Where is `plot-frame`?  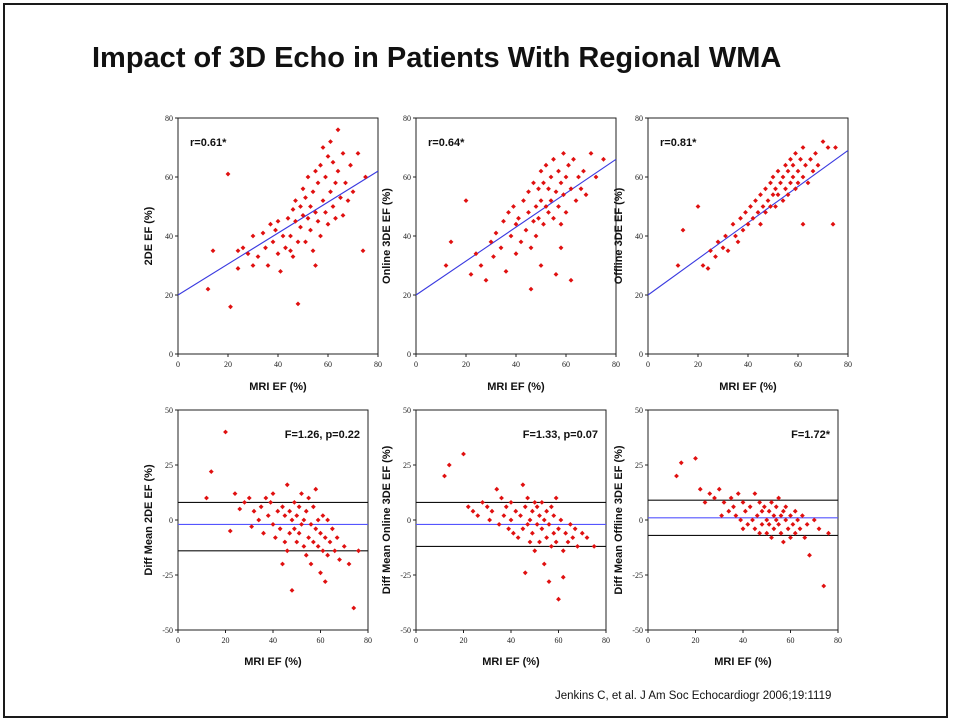 plot-frame is located at coordinates (516, 236).